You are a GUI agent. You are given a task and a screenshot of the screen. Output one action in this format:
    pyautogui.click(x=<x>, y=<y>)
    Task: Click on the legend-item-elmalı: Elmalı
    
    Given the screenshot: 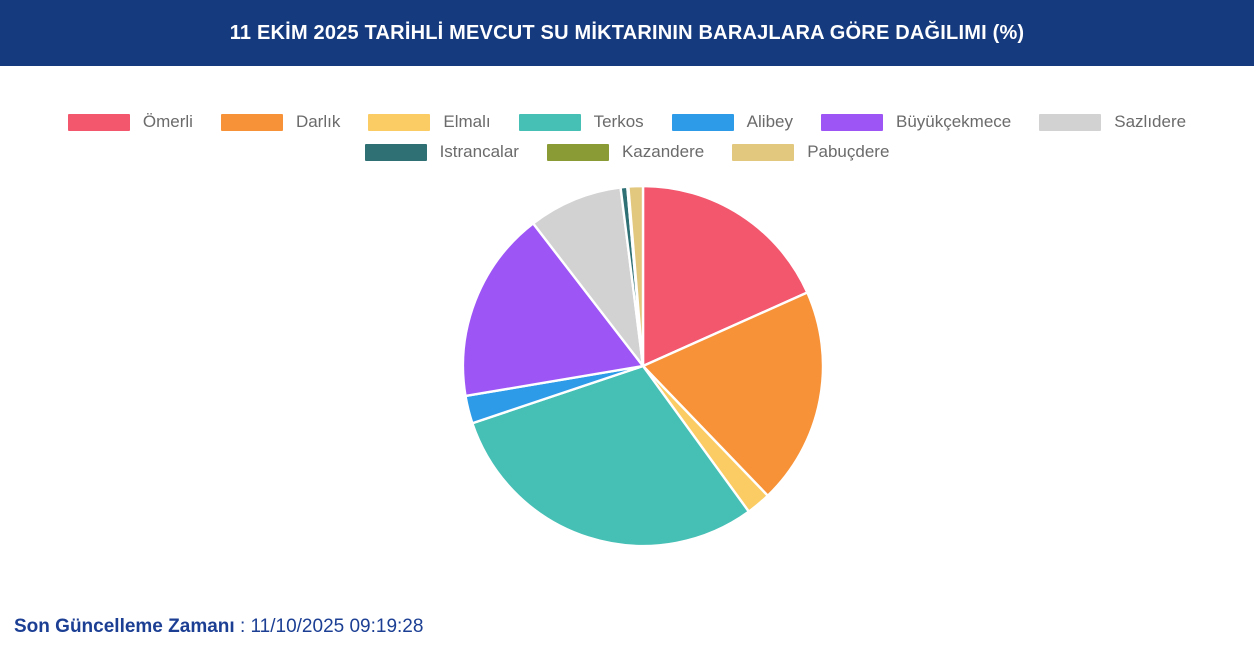 What is the action you would take?
    pyautogui.click(x=429, y=122)
    